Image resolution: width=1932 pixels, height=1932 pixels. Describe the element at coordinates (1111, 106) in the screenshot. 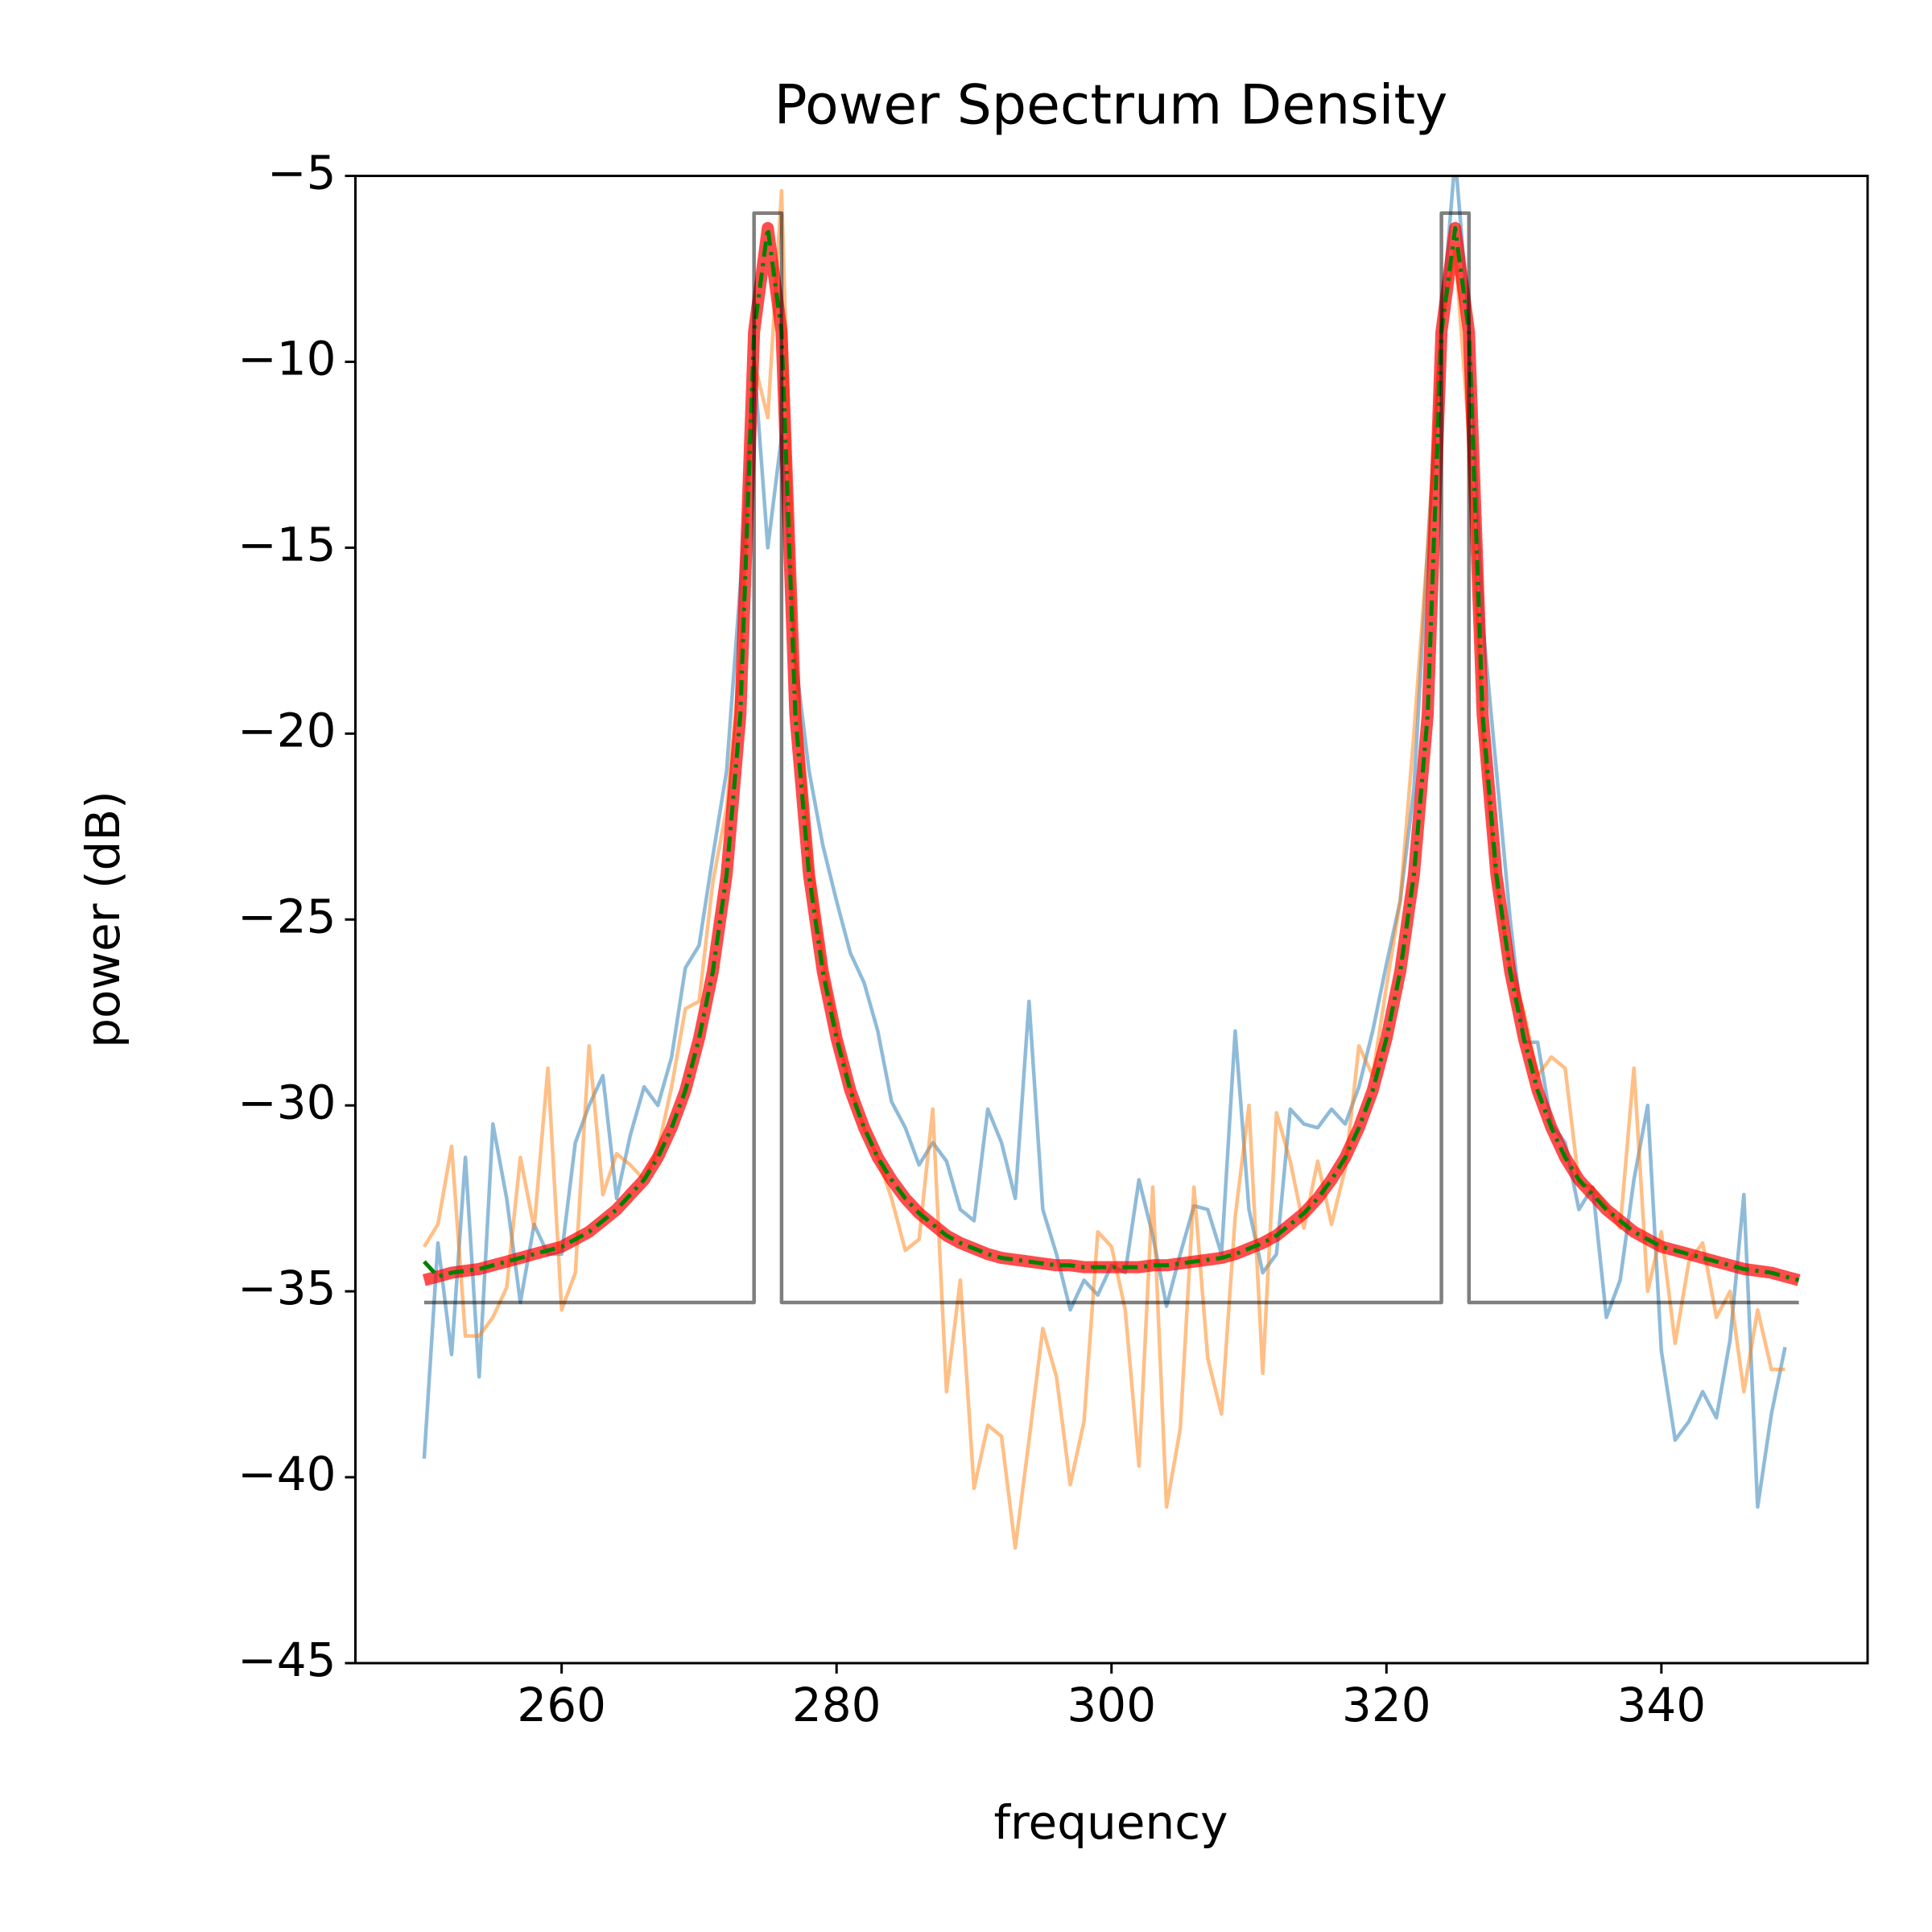

I see `chart-title: Power Spectrum Density` at that location.